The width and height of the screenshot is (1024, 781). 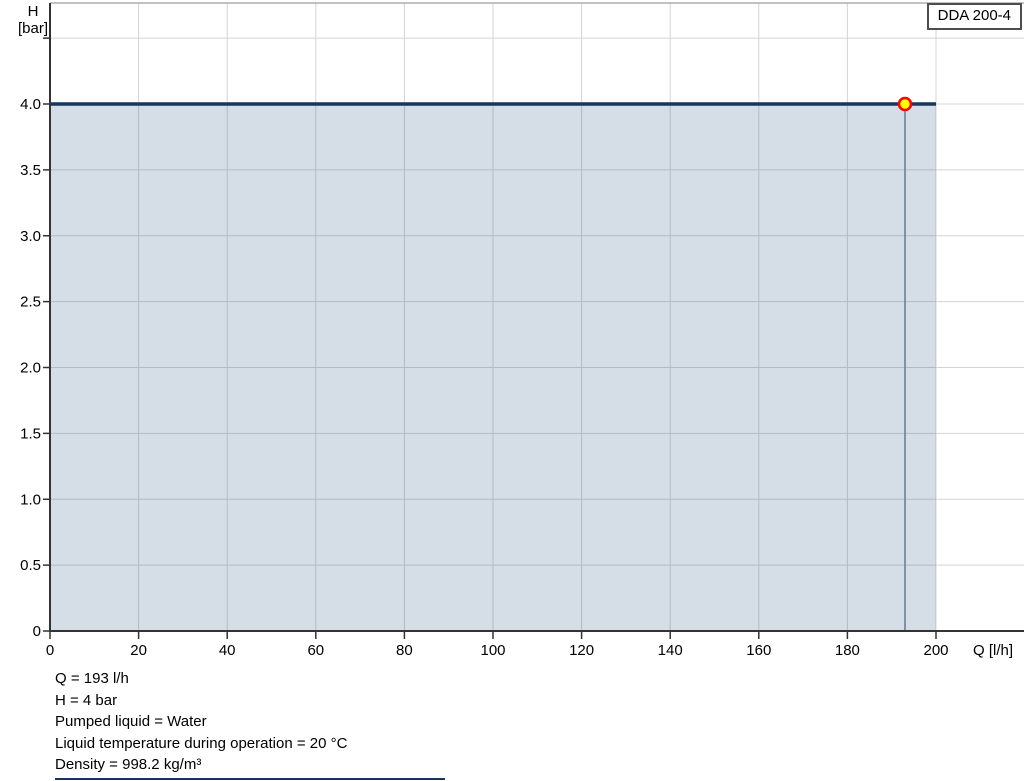 What do you see at coordinates (404, 650) in the screenshot?
I see `x-tick-label: 80` at bounding box center [404, 650].